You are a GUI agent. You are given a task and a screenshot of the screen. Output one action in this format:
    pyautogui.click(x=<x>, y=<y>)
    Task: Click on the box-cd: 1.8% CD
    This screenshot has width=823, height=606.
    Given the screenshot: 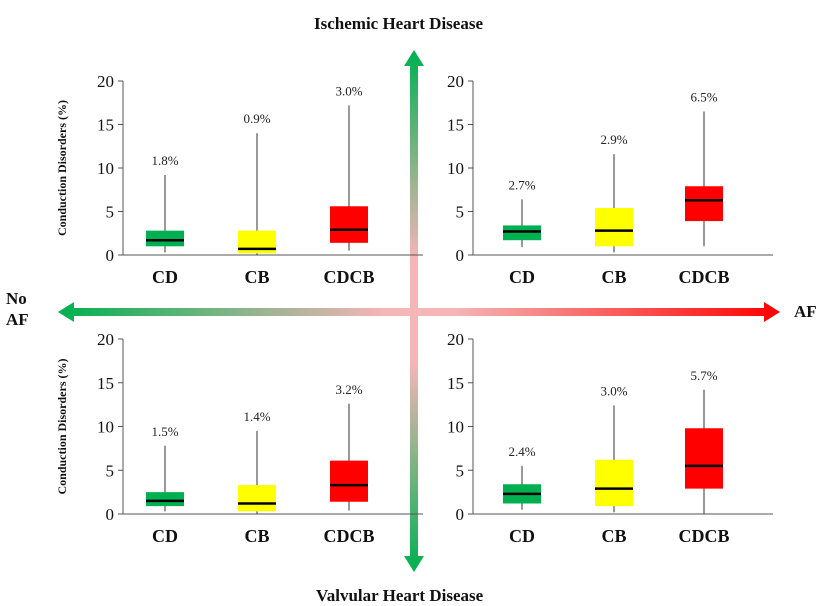 What is the action you would take?
    pyautogui.click(x=165, y=220)
    